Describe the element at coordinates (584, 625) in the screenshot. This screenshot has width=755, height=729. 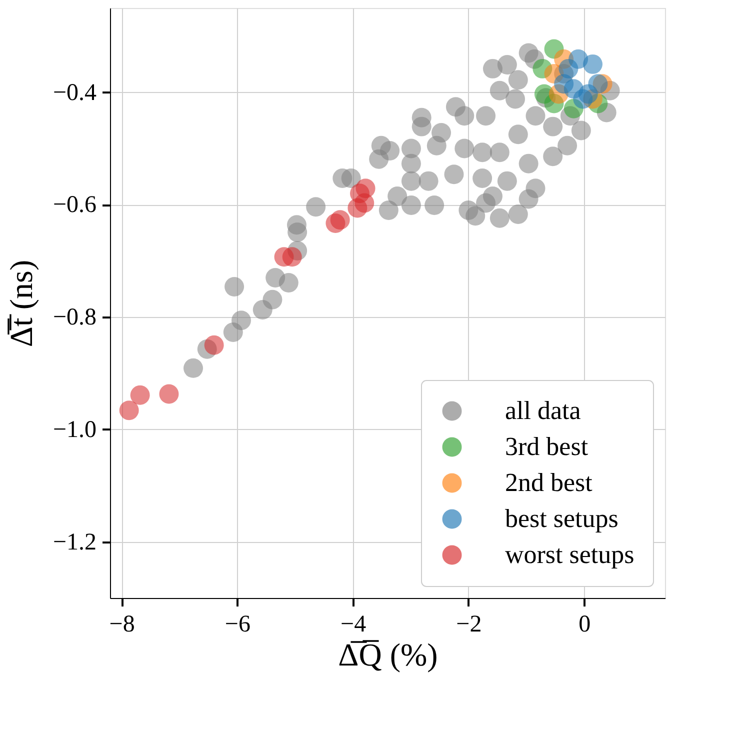
I see `x-tick-label: 0` at that location.